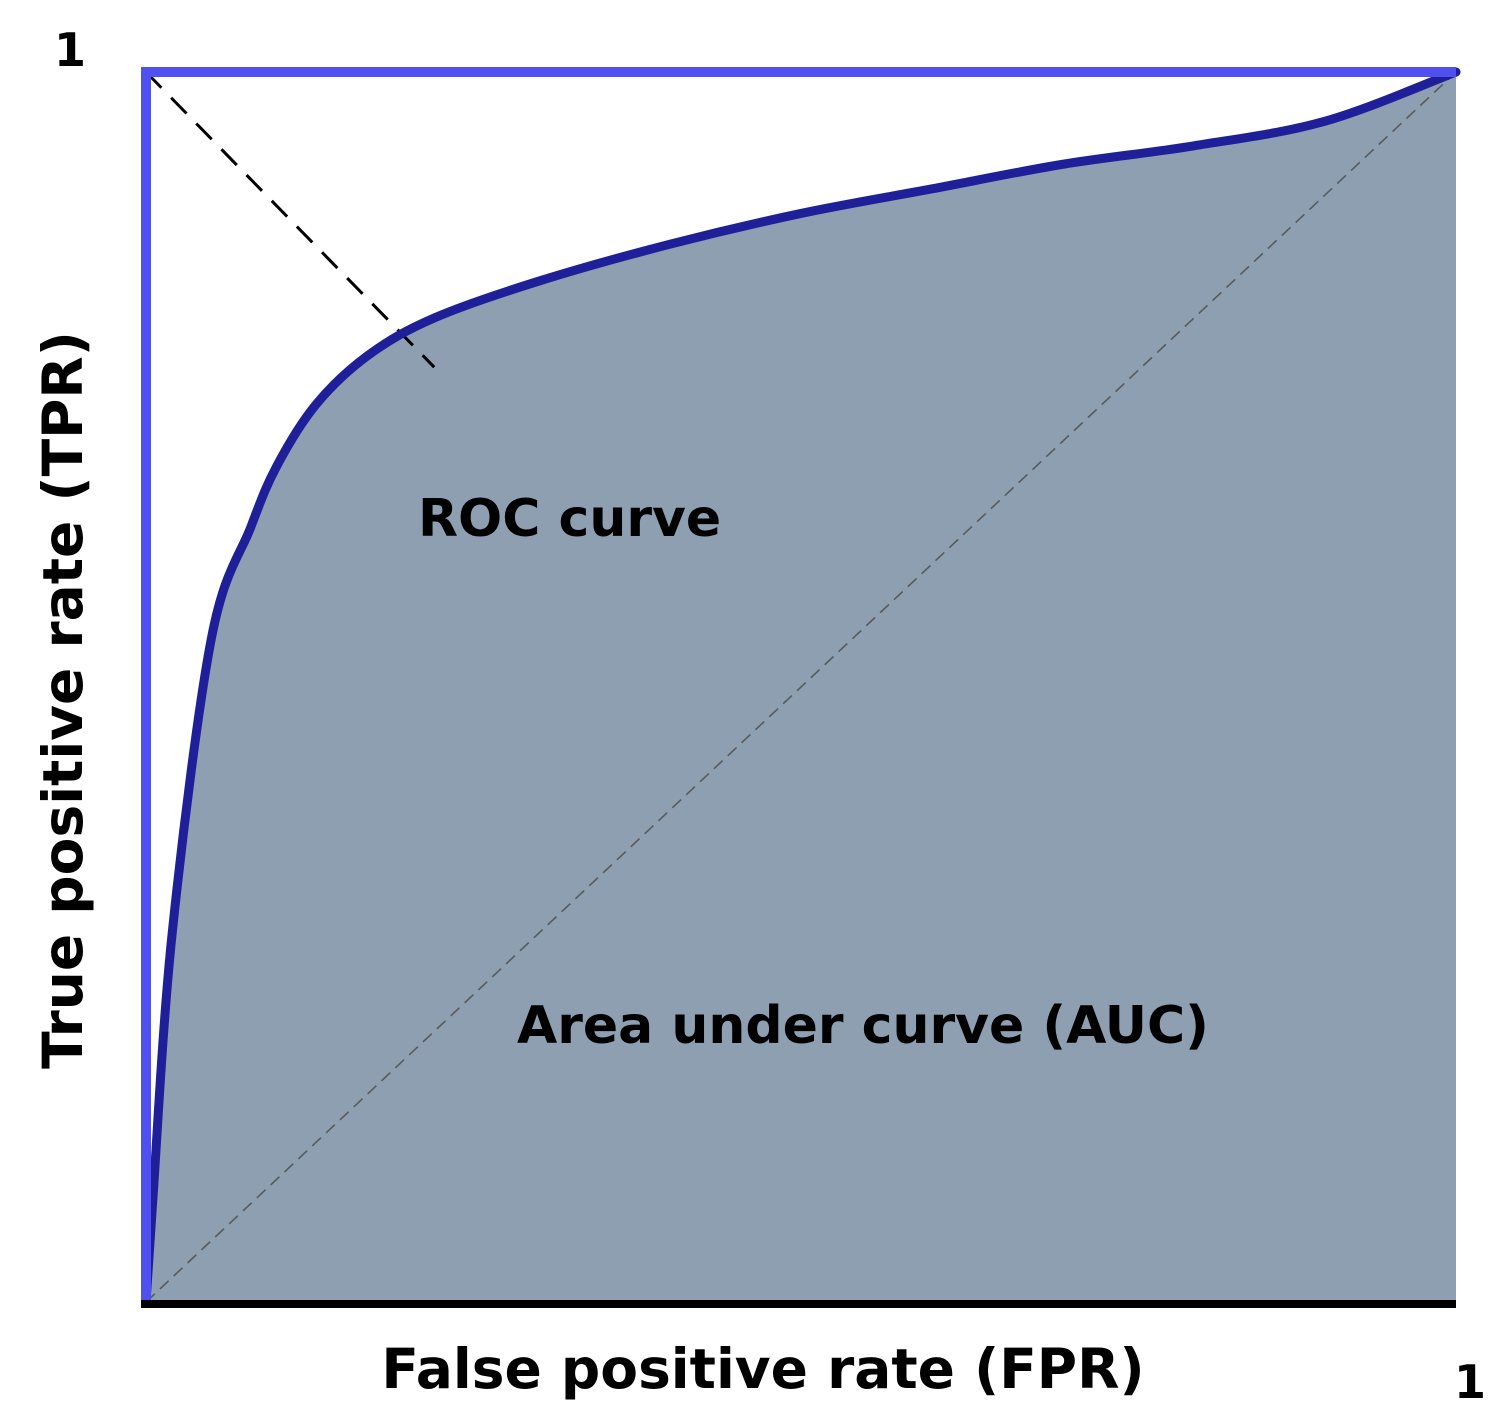 The image size is (1511, 1419). I want to click on optimal-point-dashed-line, so click(290, 219).